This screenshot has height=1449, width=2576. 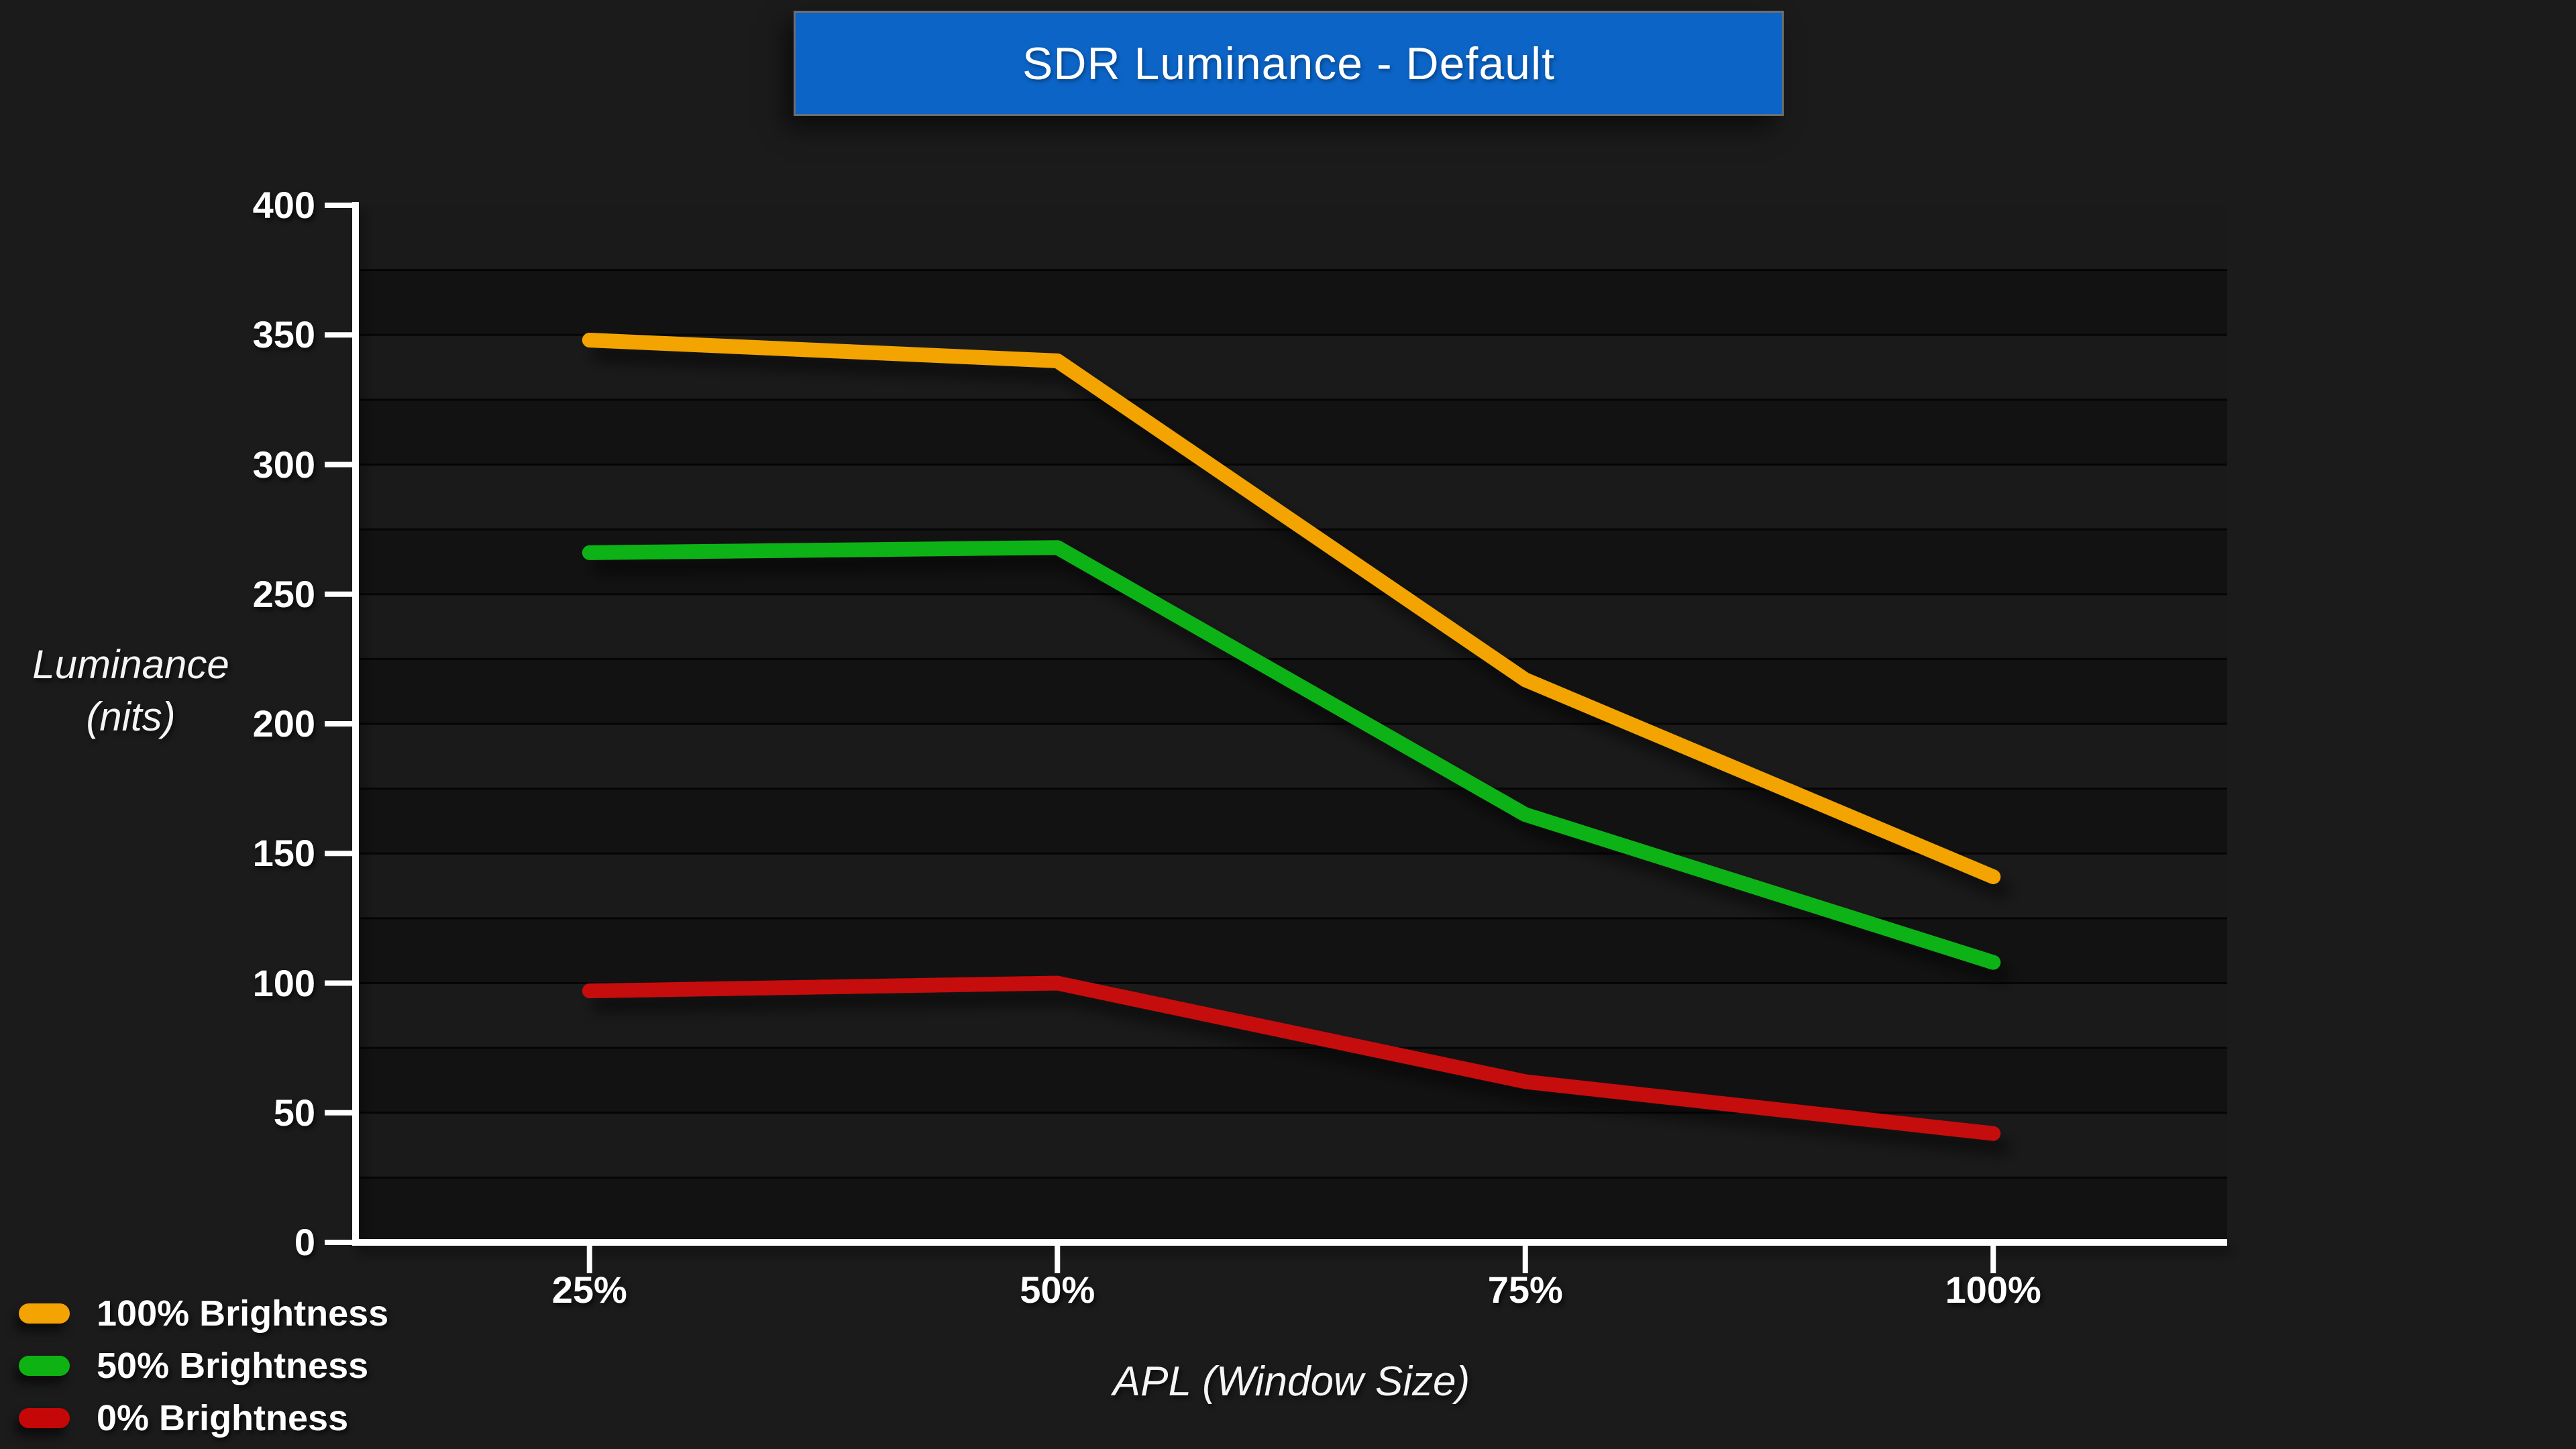 I want to click on y-axis-tick-label: 250, so click(x=283, y=593).